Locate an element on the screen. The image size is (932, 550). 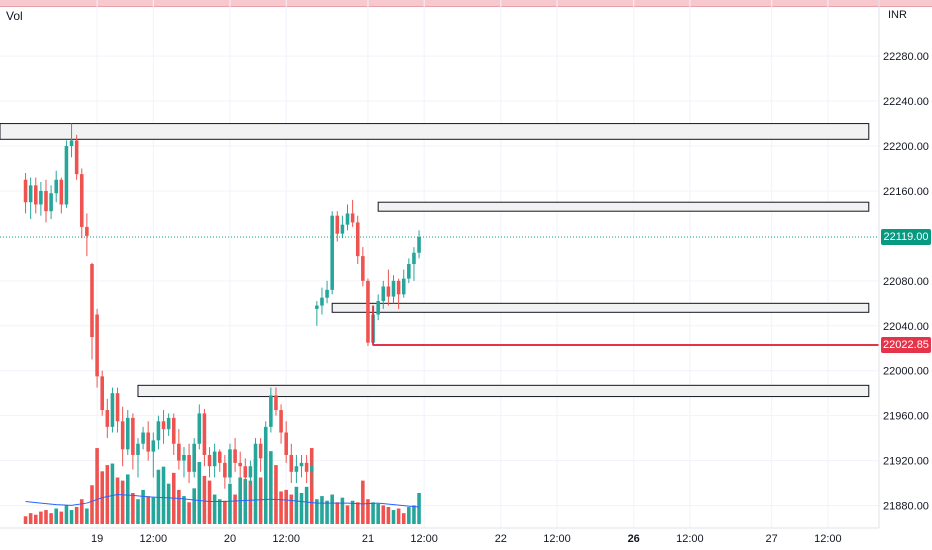
time-tick-label-3: 12:00 is located at coordinates (286, 539).